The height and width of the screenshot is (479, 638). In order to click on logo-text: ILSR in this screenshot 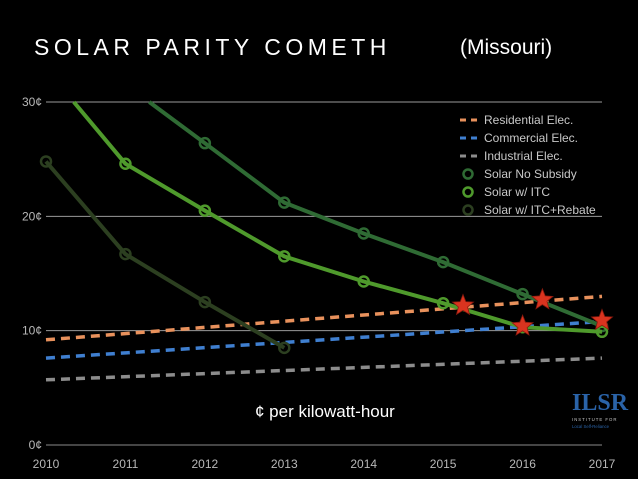, I will do `click(600, 403)`.